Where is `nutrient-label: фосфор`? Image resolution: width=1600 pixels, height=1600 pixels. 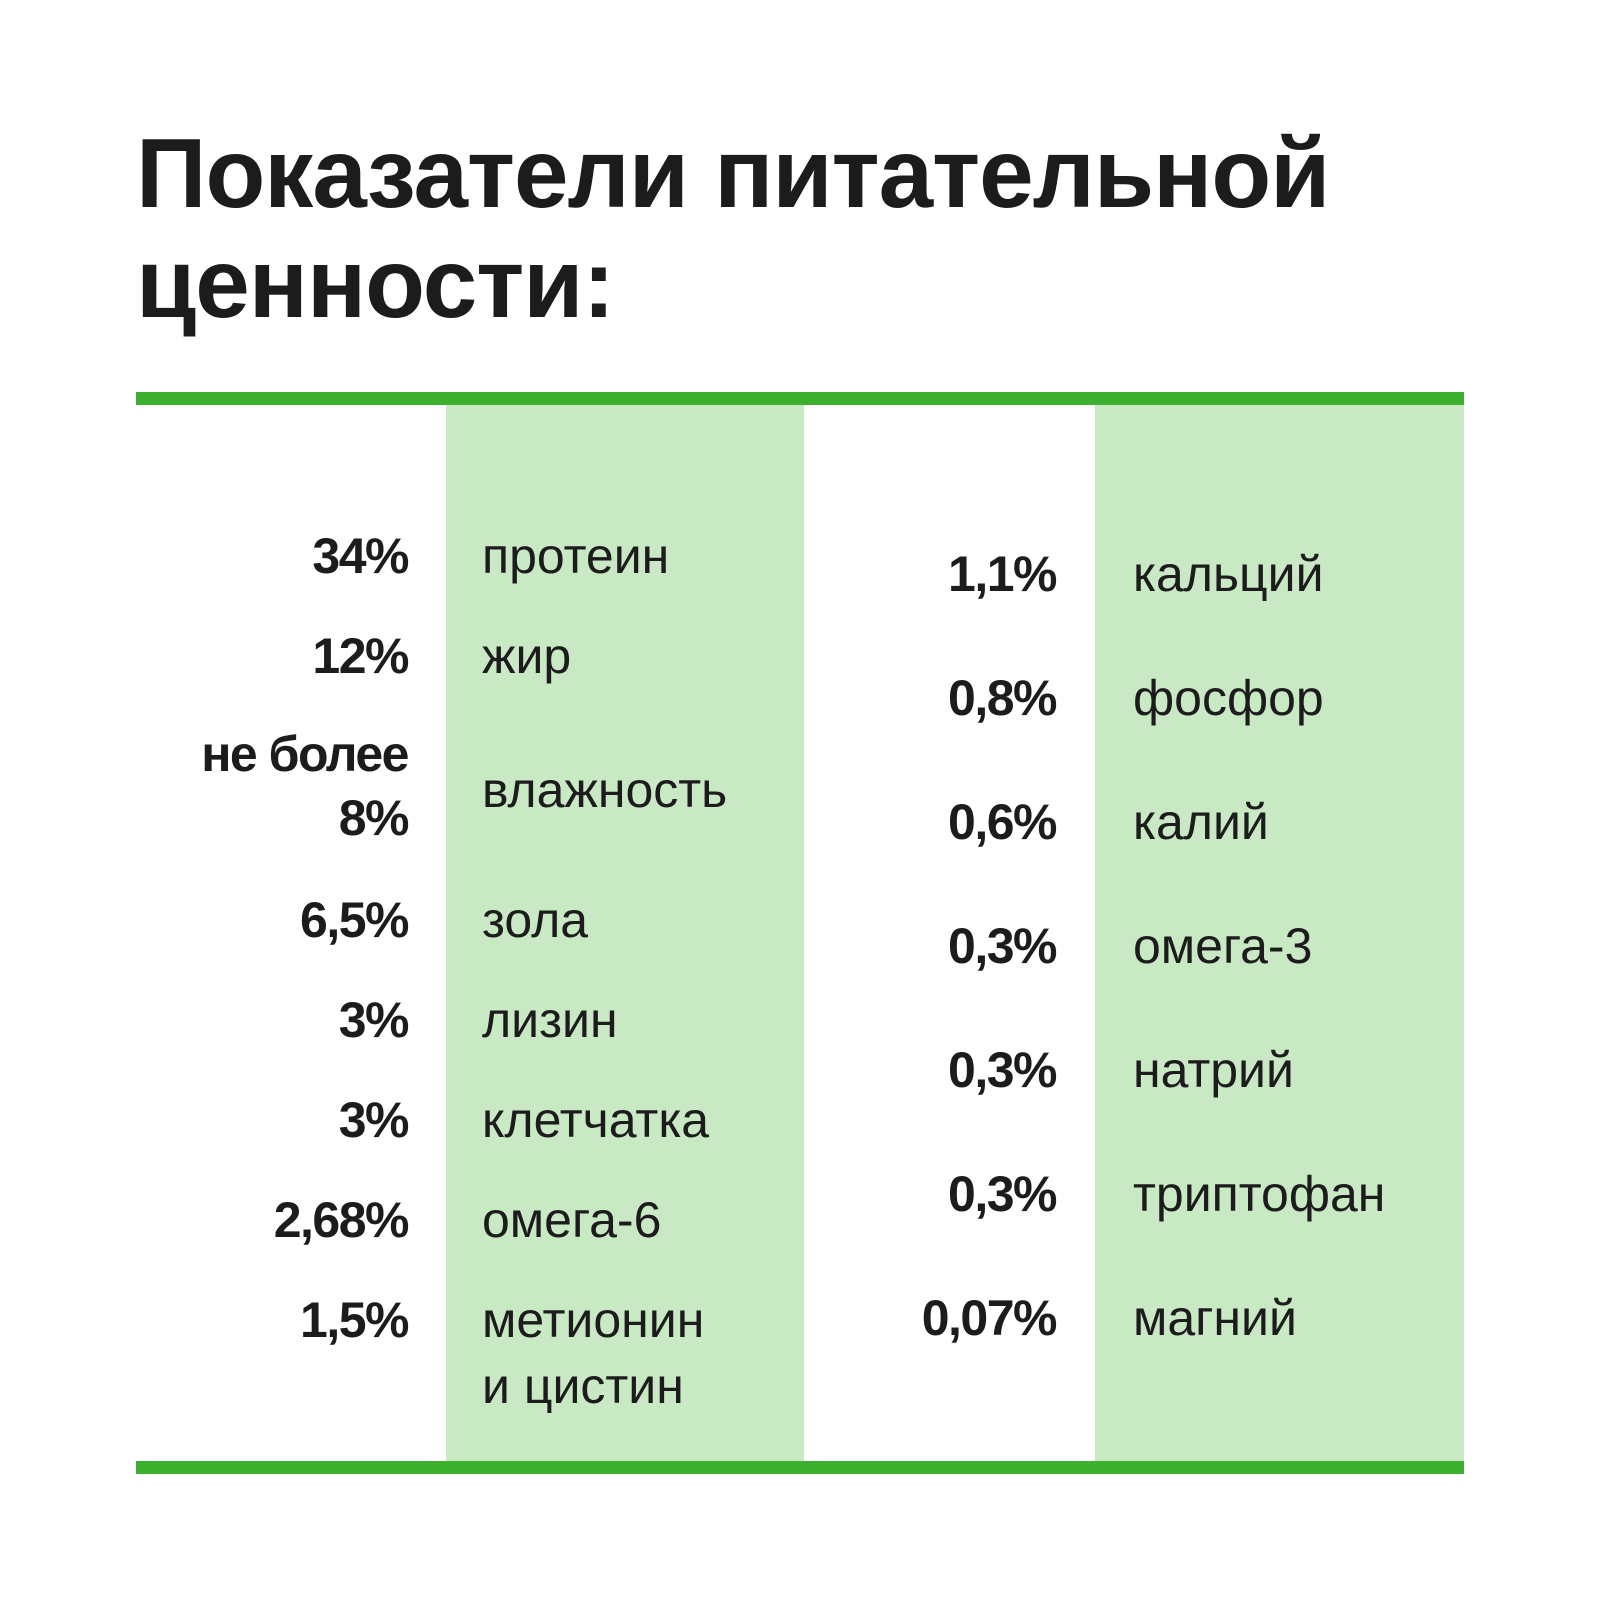 nutrient-label: фосфор is located at coordinates (1228, 698).